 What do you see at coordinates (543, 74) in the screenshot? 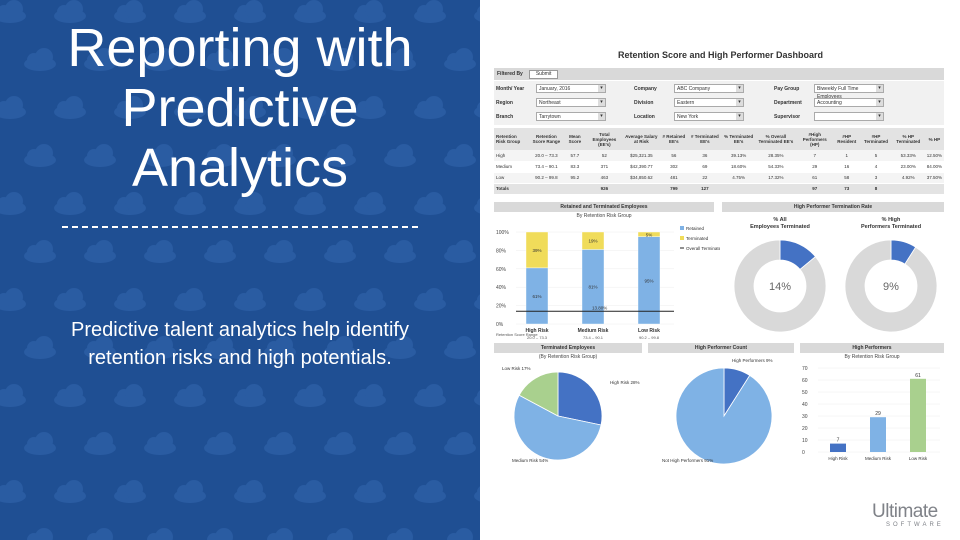
I see `submit-button: Submit` at bounding box center [543, 74].